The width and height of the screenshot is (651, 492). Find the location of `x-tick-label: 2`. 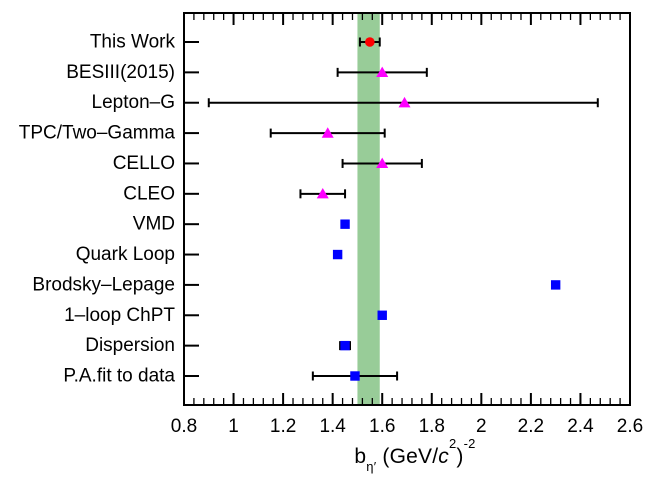

x-tick-label: 2 is located at coordinates (481, 426).